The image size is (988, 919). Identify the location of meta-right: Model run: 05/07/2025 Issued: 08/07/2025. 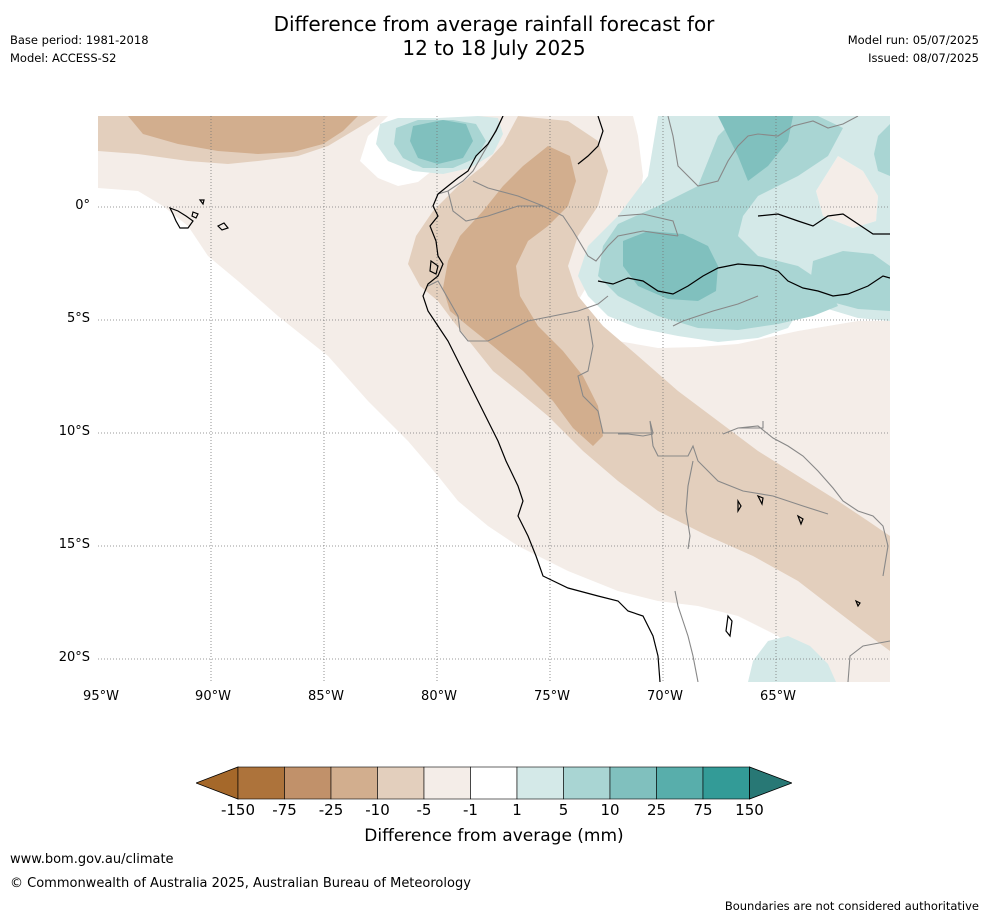
(913, 49).